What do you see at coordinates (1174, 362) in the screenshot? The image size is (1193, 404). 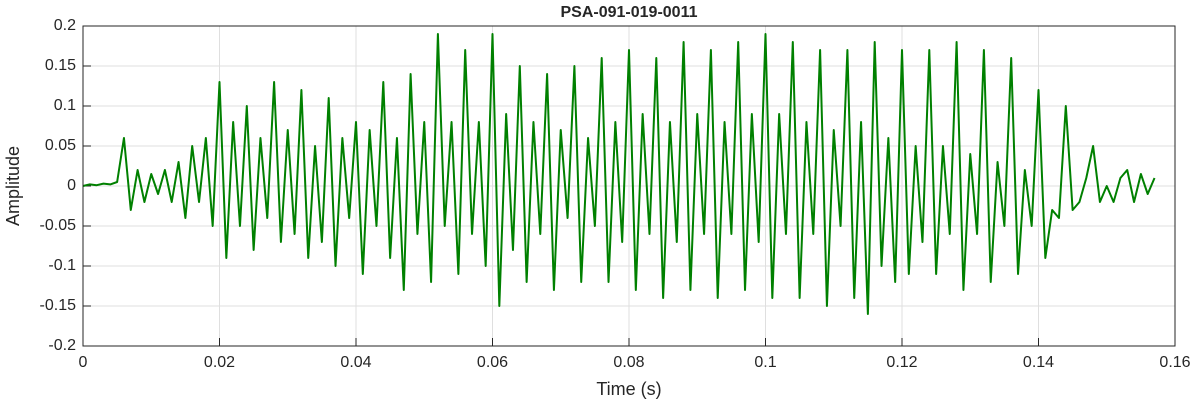 I see `x-tick-label: 0.16` at bounding box center [1174, 362].